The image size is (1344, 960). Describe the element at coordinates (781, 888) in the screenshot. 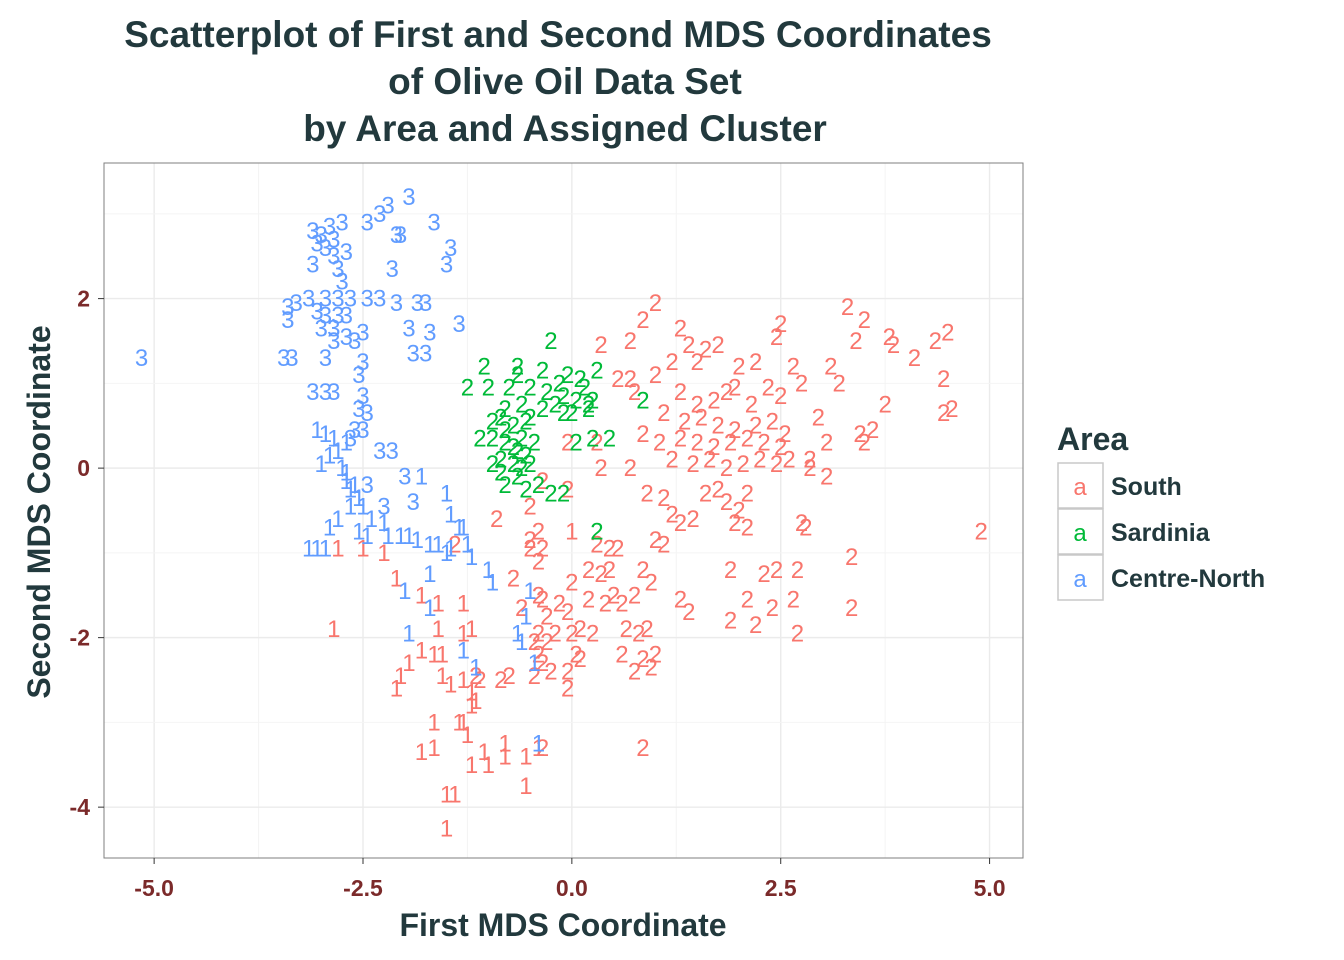

I see `x-tick-label: 2.5` at that location.